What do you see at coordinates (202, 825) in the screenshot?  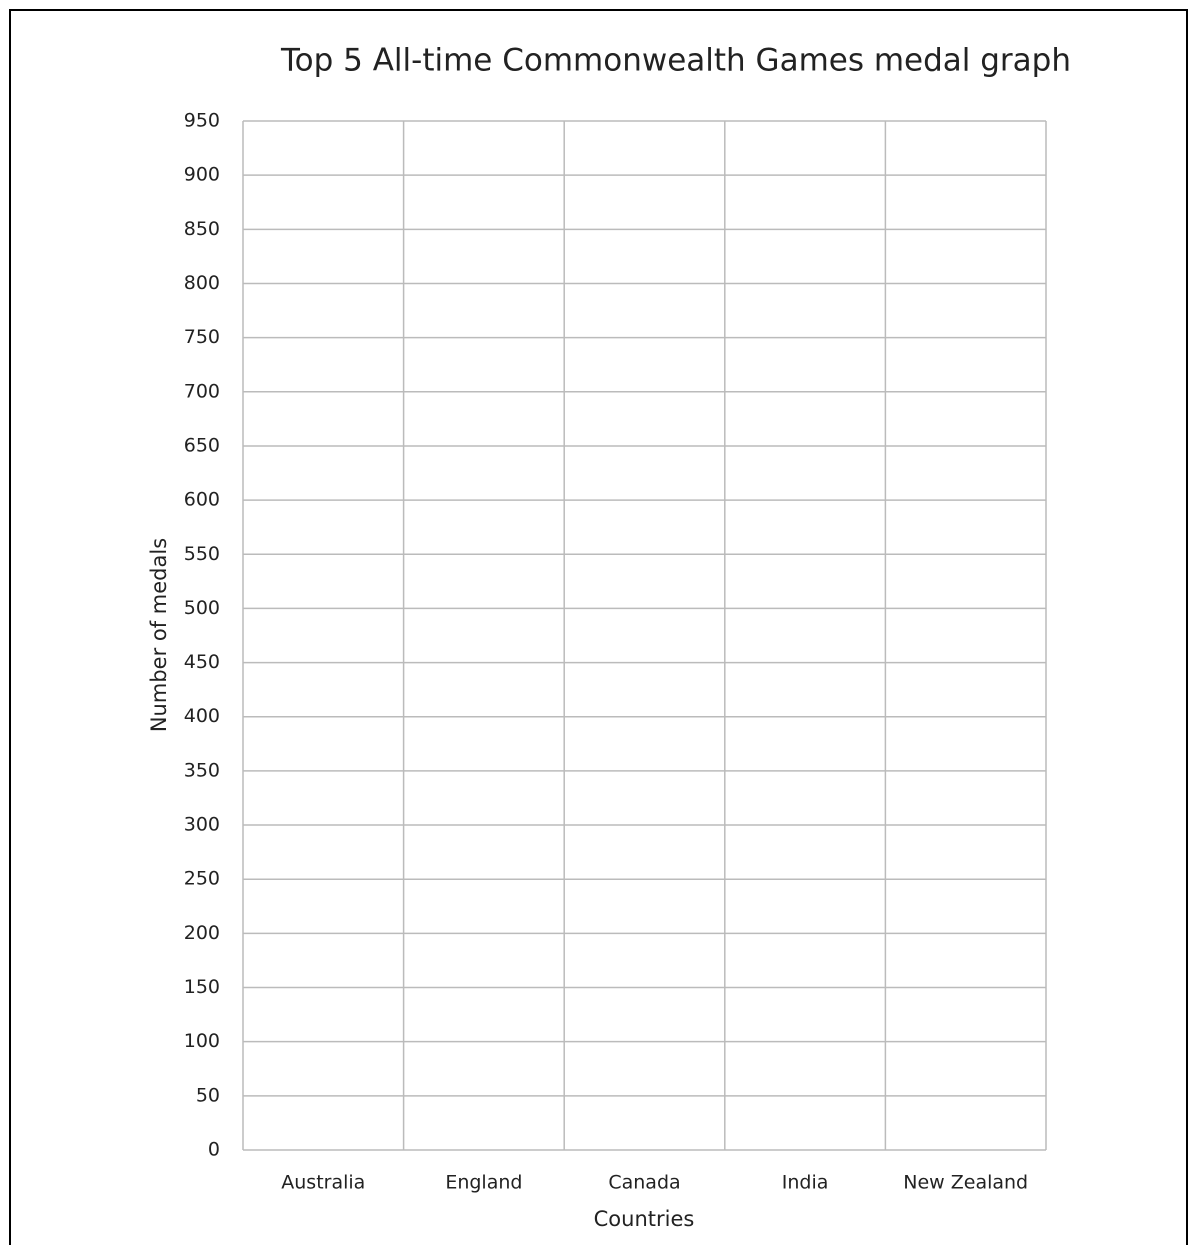 I see `y-tick-label: 300` at bounding box center [202, 825].